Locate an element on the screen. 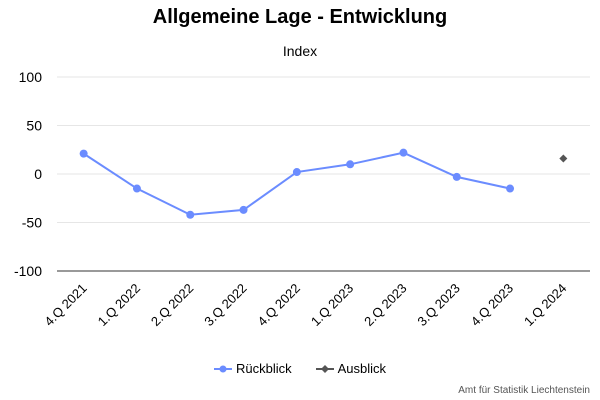 The width and height of the screenshot is (600, 400). x-tick-label: 4.Q 2022 is located at coordinates (279, 305).